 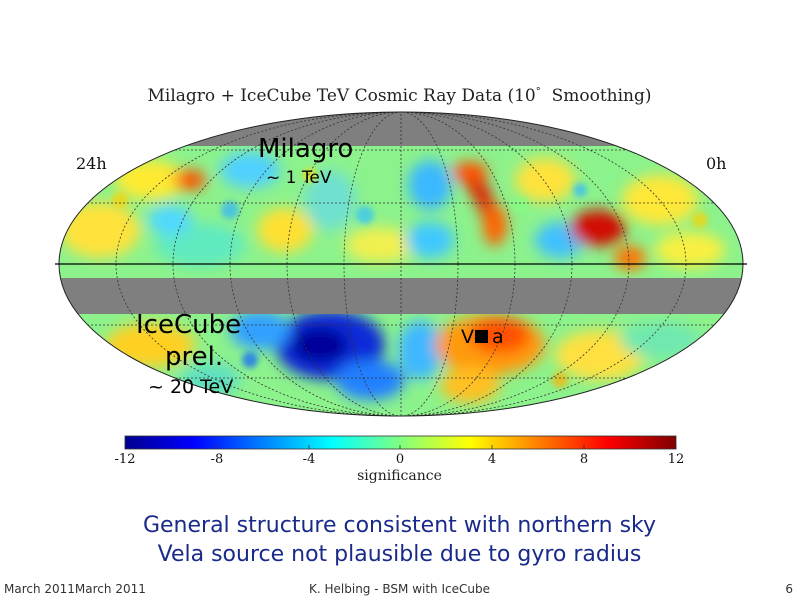 I want to click on icecube-label: IceCube, so click(x=189, y=325).